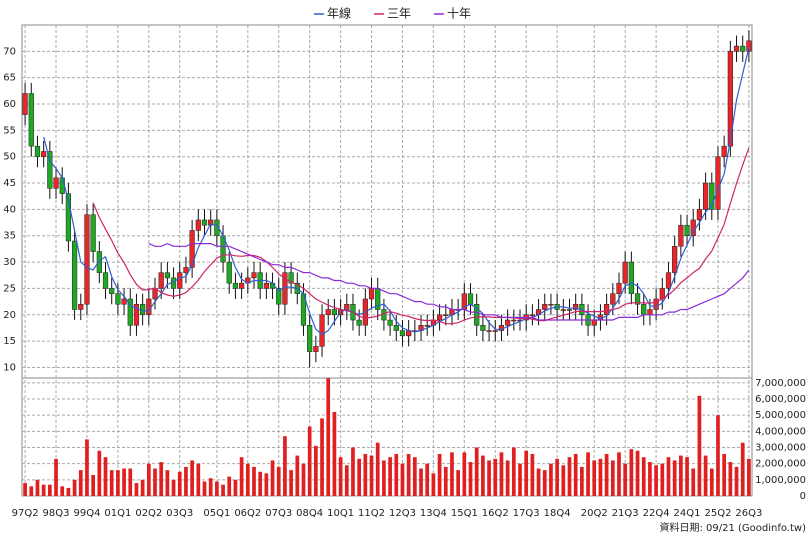 The height and width of the screenshot is (540, 808). What do you see at coordinates (9, 367) in the screenshot?
I see `y-tick-label: 10` at bounding box center [9, 367].